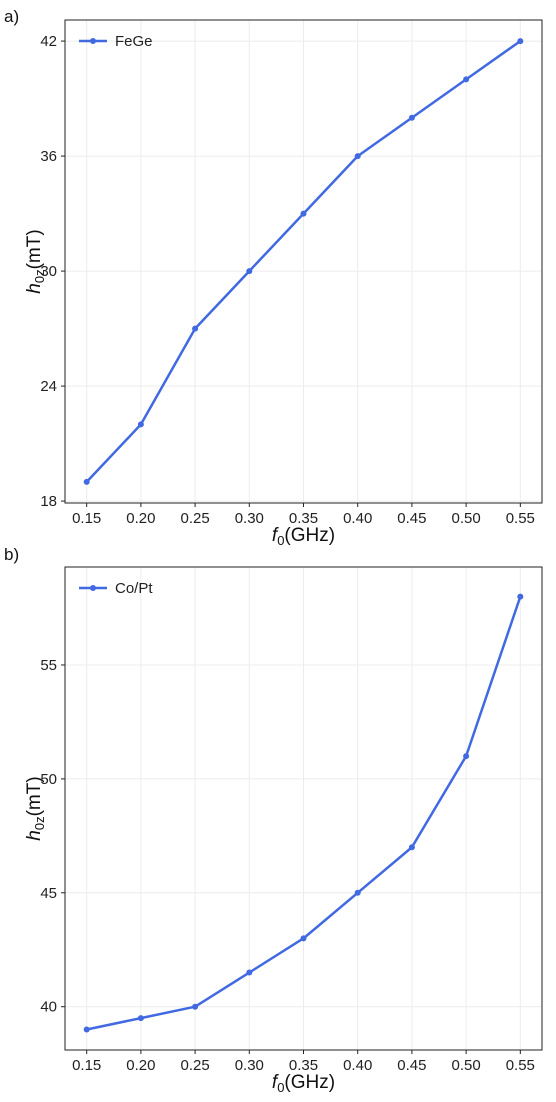 This screenshot has height=1102, width=556. Describe the element at coordinates (48, 893) in the screenshot. I see `y-tick-label: 45` at that location.